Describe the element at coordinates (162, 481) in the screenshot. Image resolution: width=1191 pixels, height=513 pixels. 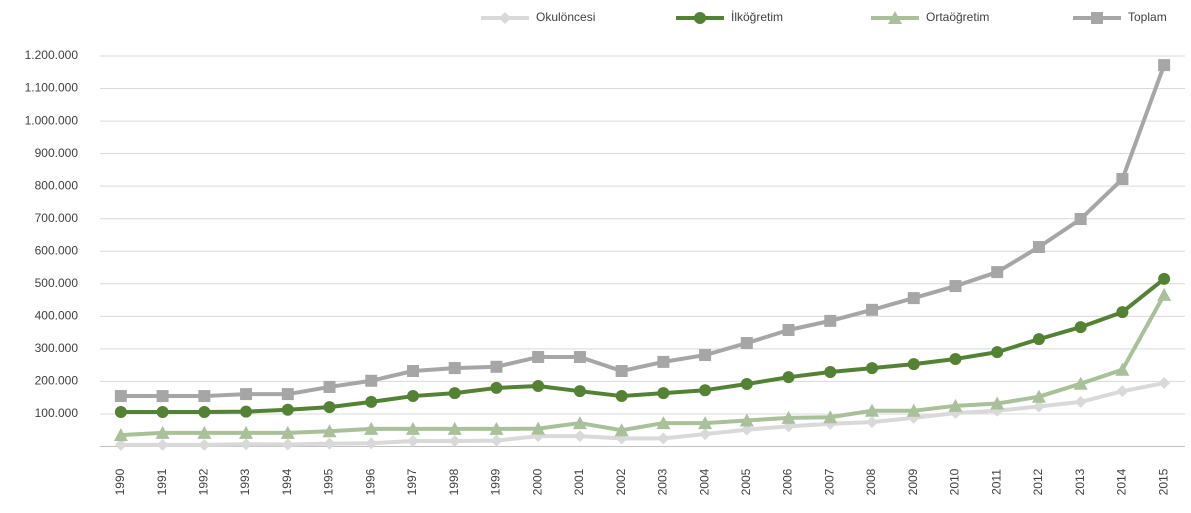
I see `x-tick-label: 1991` at that location.